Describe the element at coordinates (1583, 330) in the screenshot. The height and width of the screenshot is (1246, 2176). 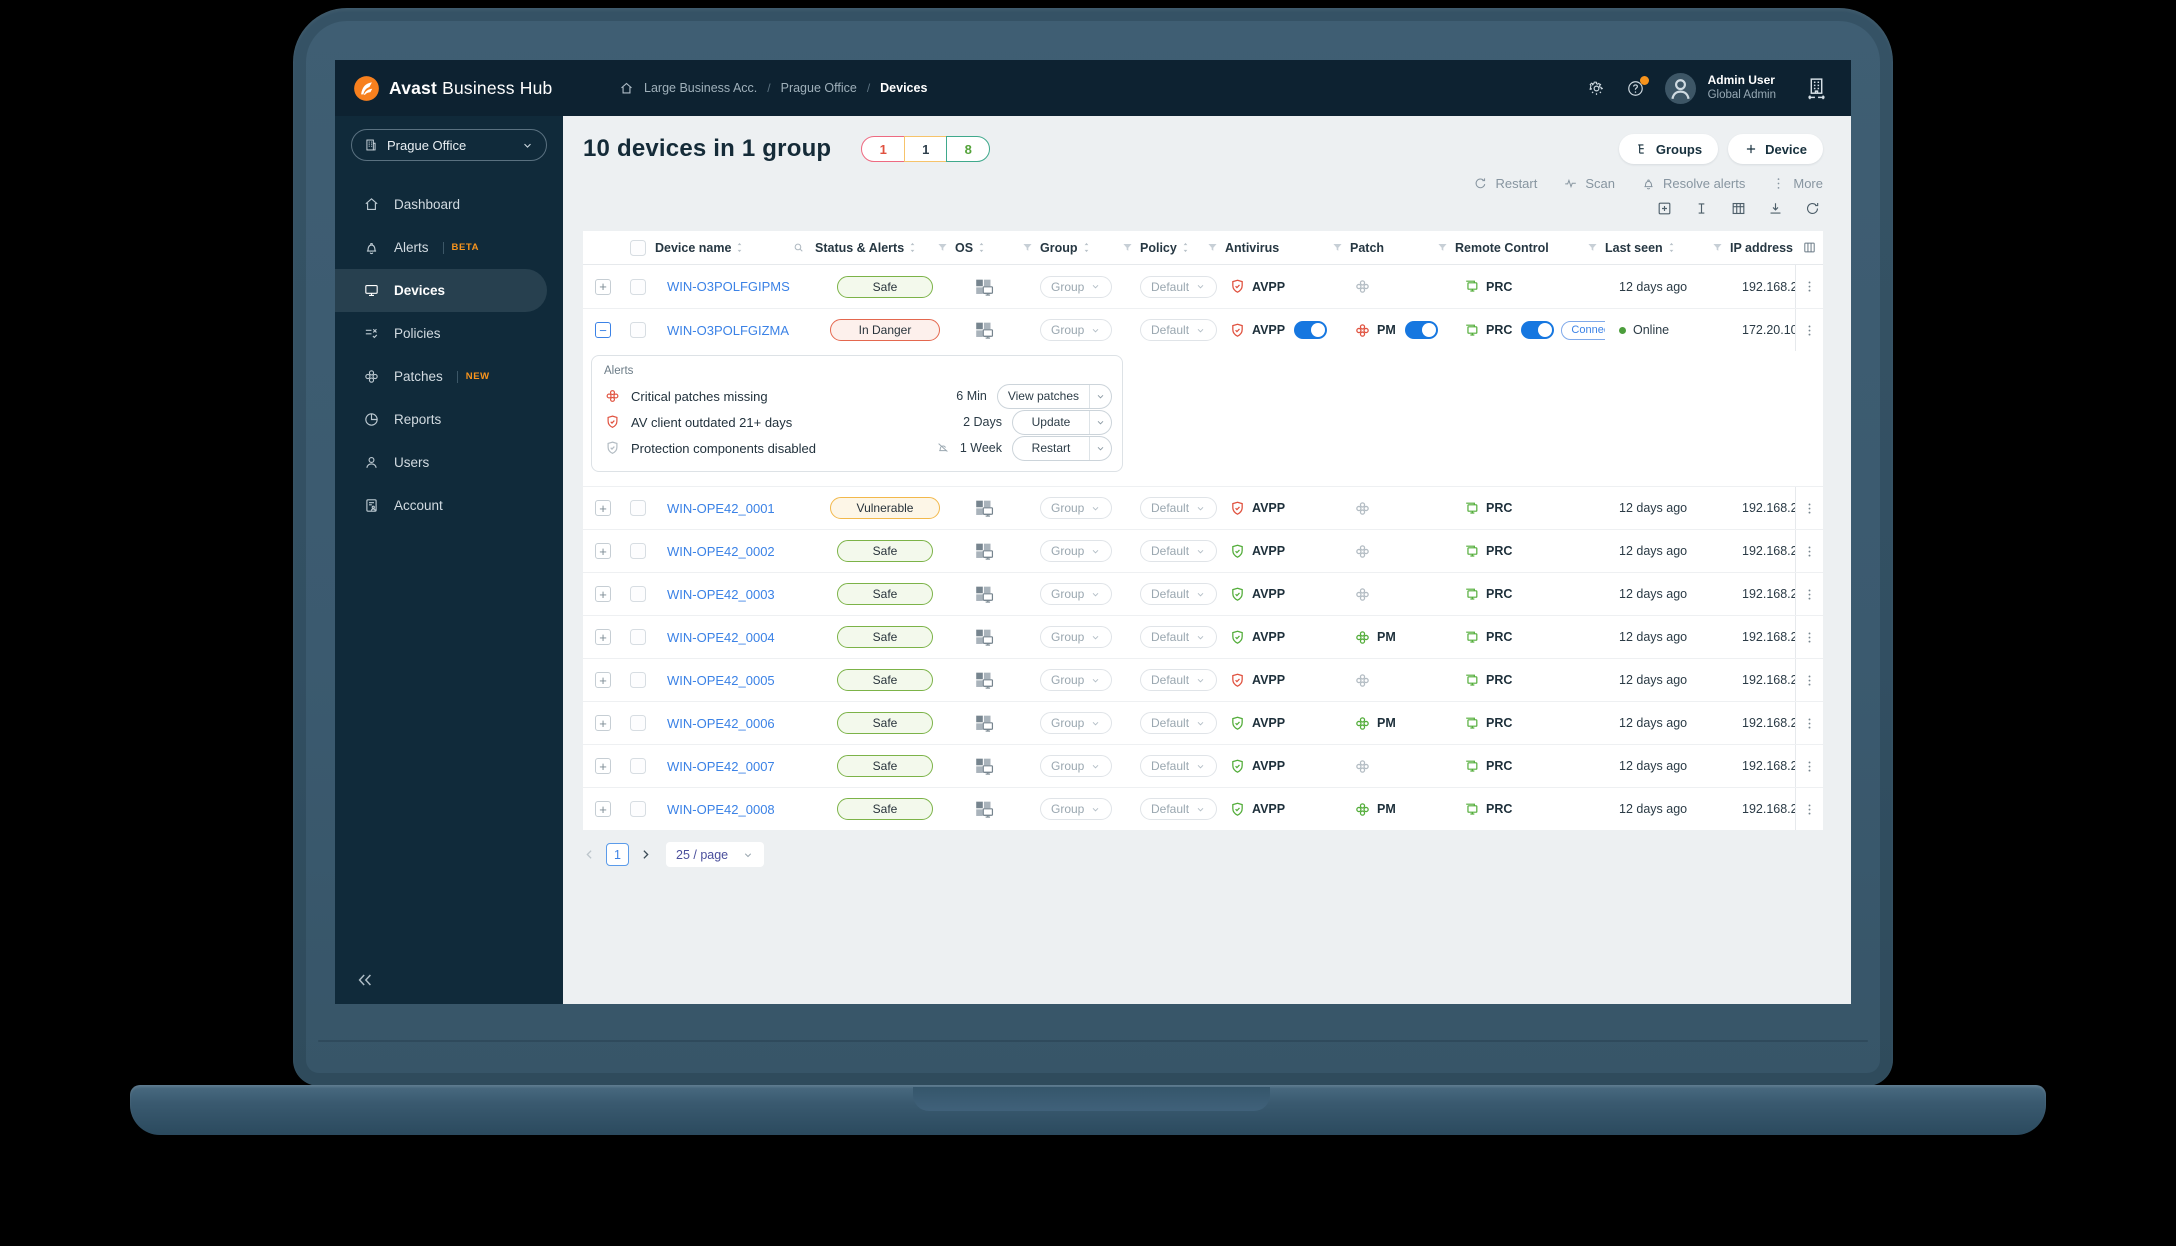
I see `connect-button: Connect` at that location.